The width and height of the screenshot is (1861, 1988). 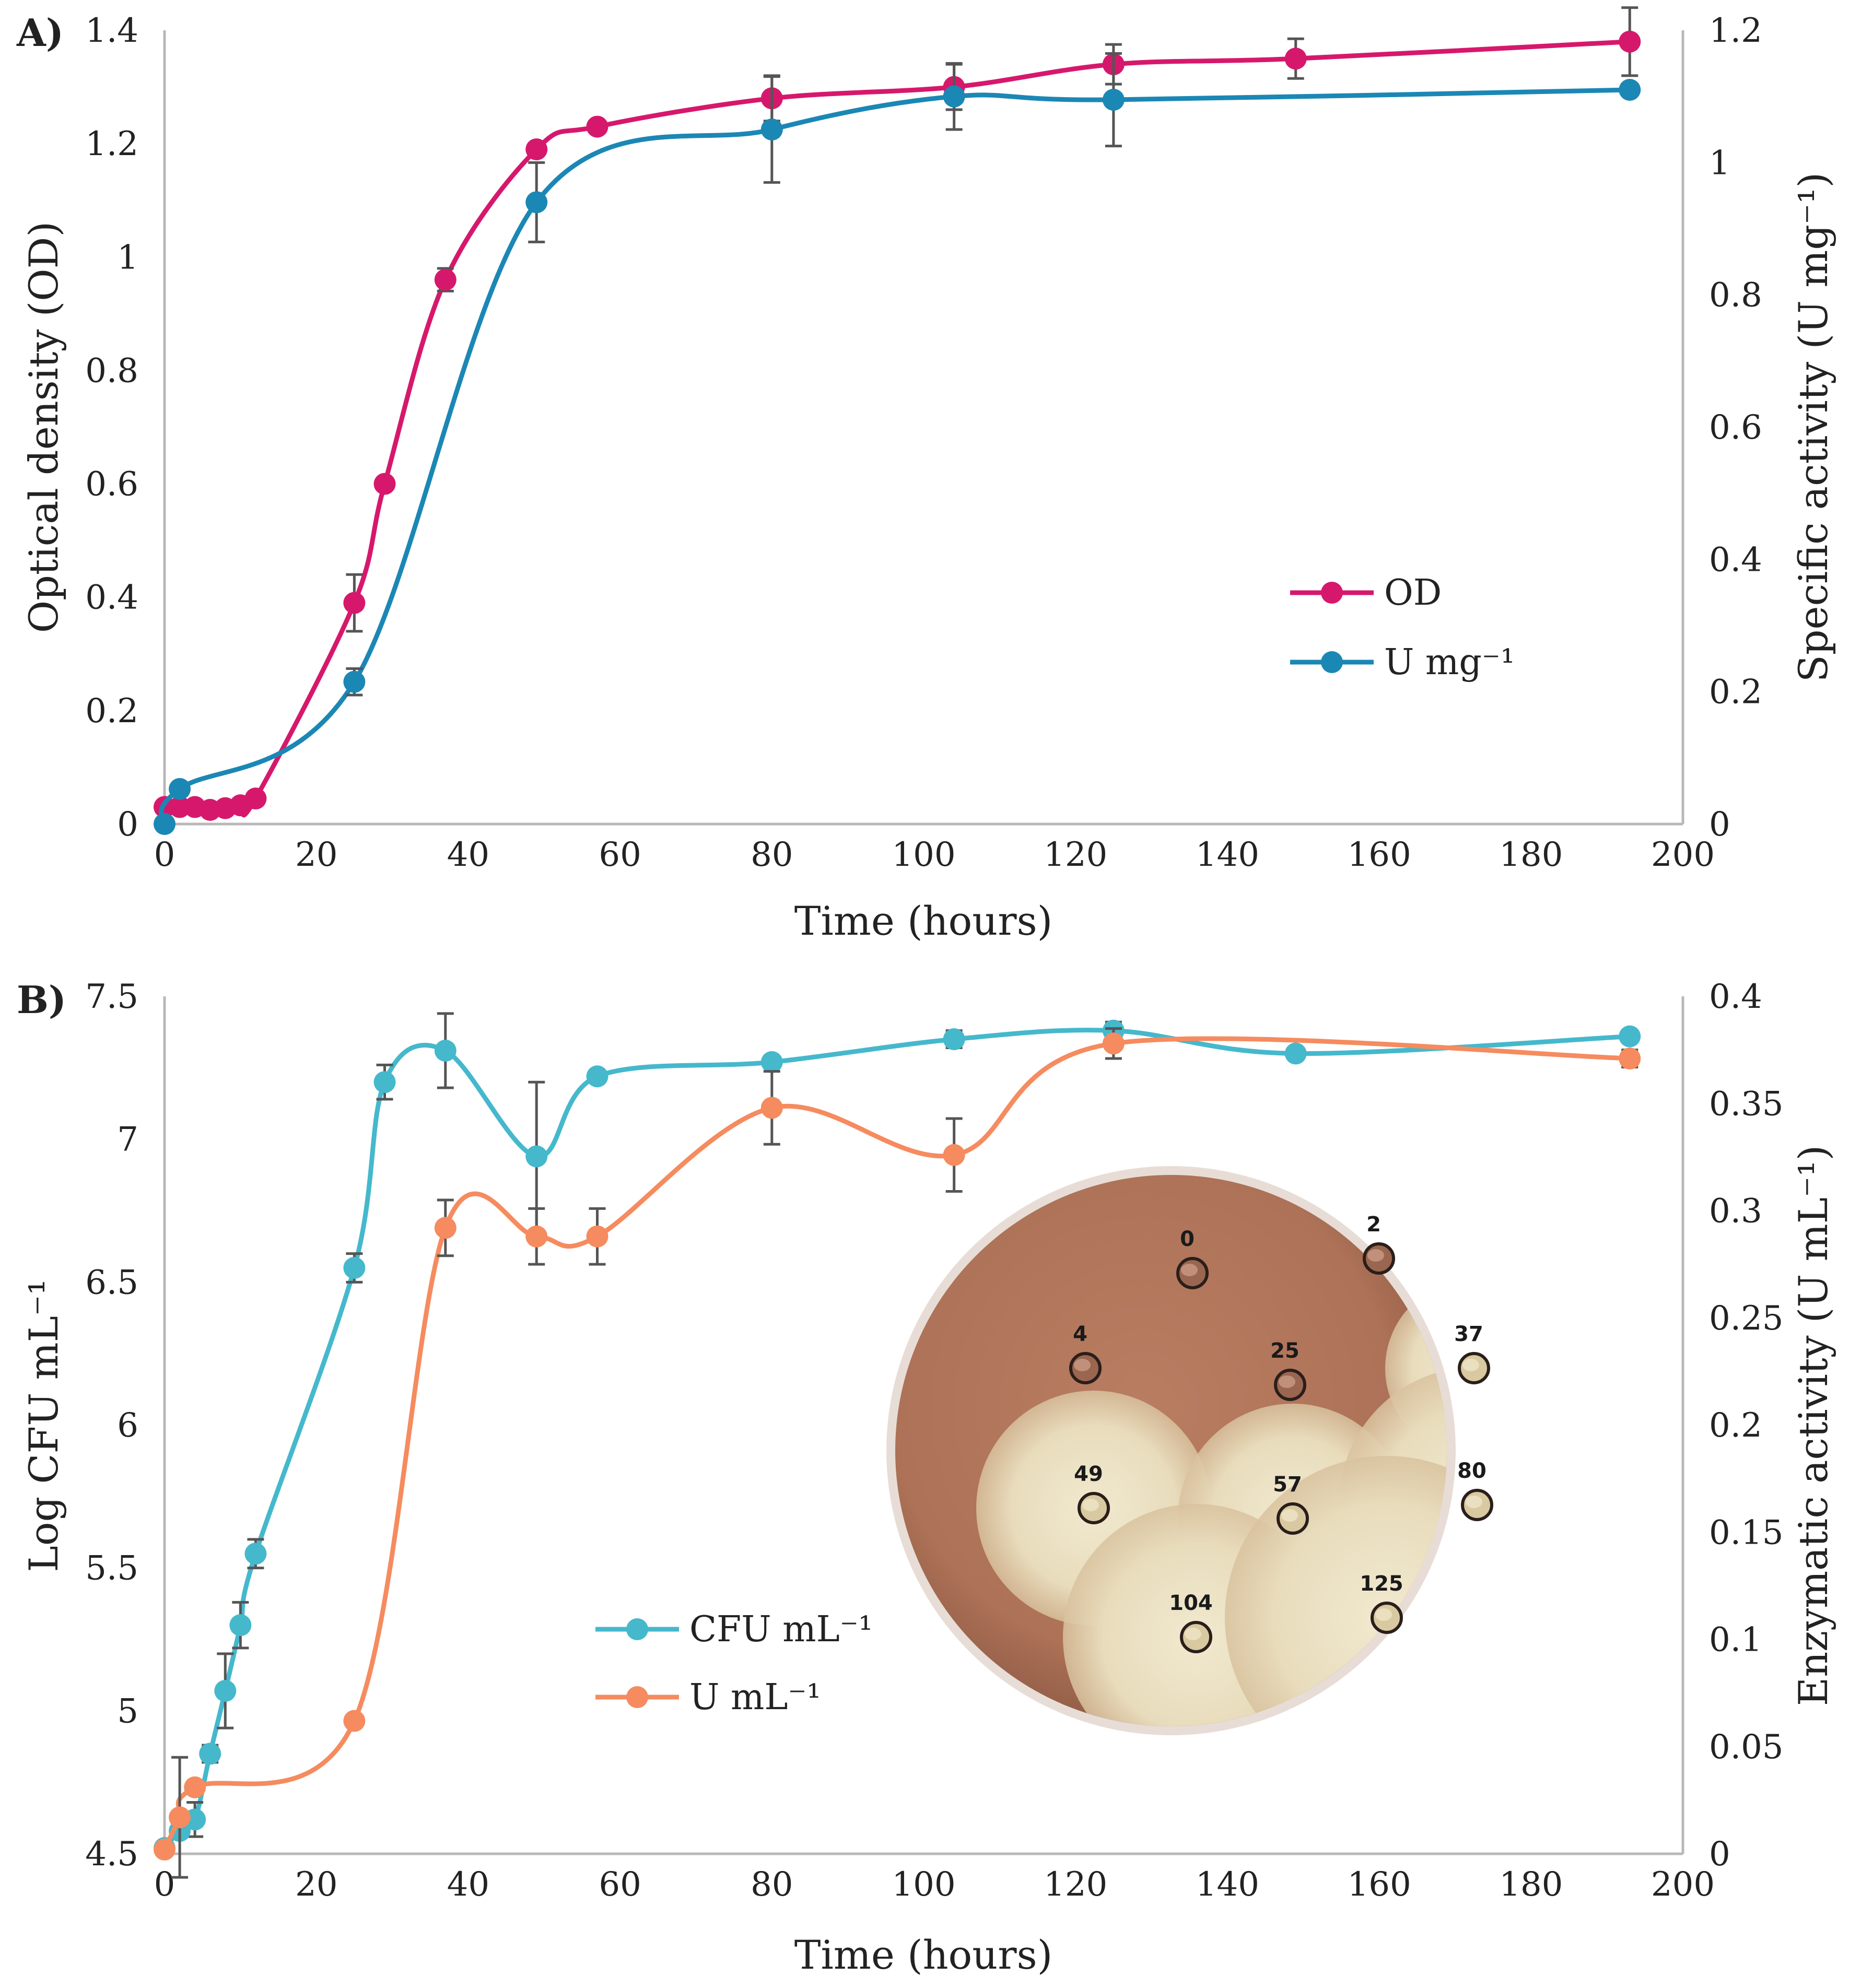 What do you see at coordinates (1192, 1258) in the screenshot?
I see `plate-well: 0` at bounding box center [1192, 1258].